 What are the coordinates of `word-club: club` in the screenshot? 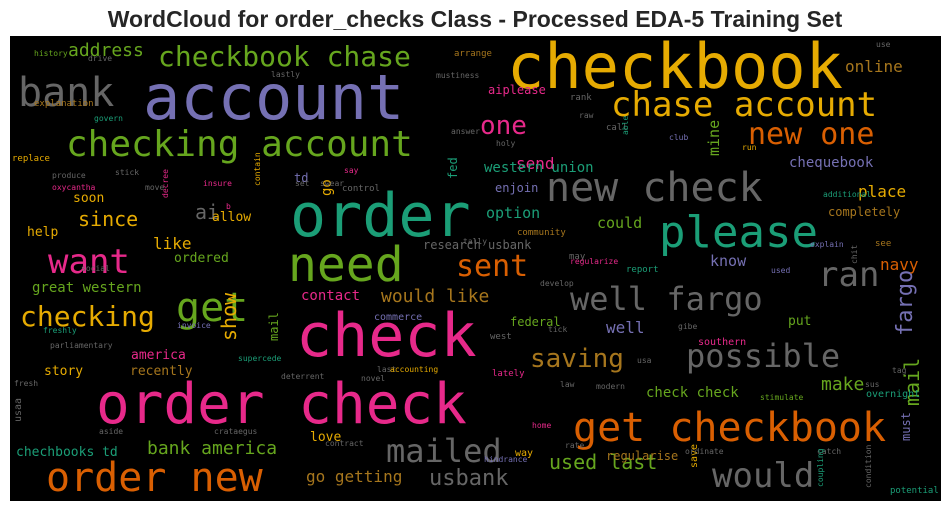 It's located at (678, 137).